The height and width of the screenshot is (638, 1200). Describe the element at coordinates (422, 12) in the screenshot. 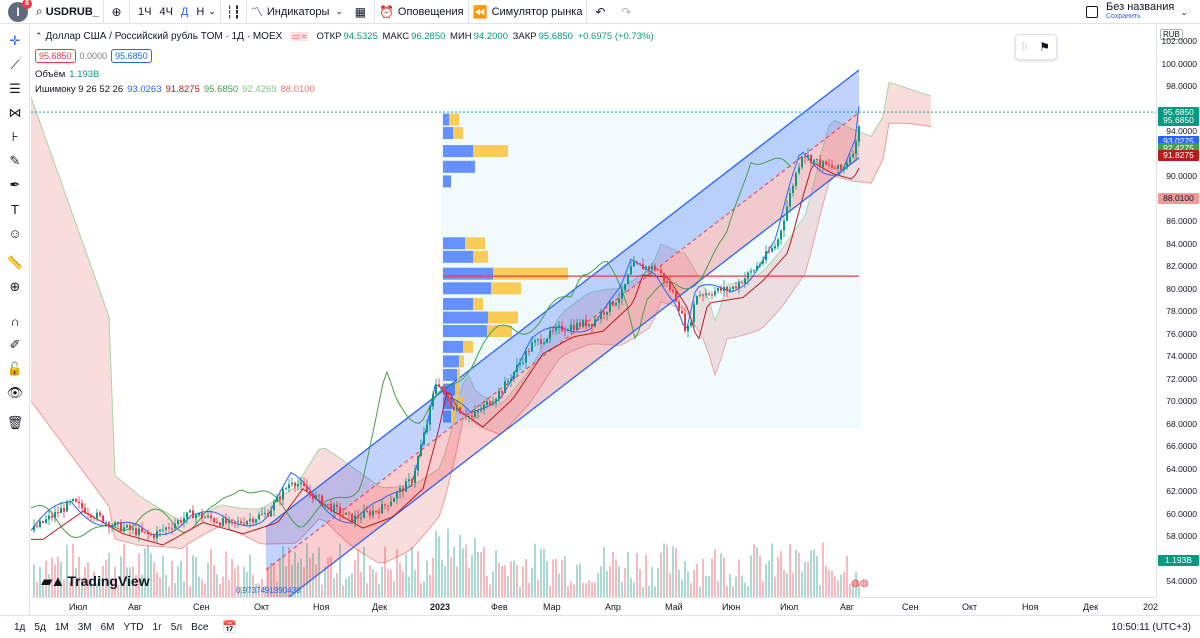

I see `alerts-button: ⏰ Оповещения` at that location.